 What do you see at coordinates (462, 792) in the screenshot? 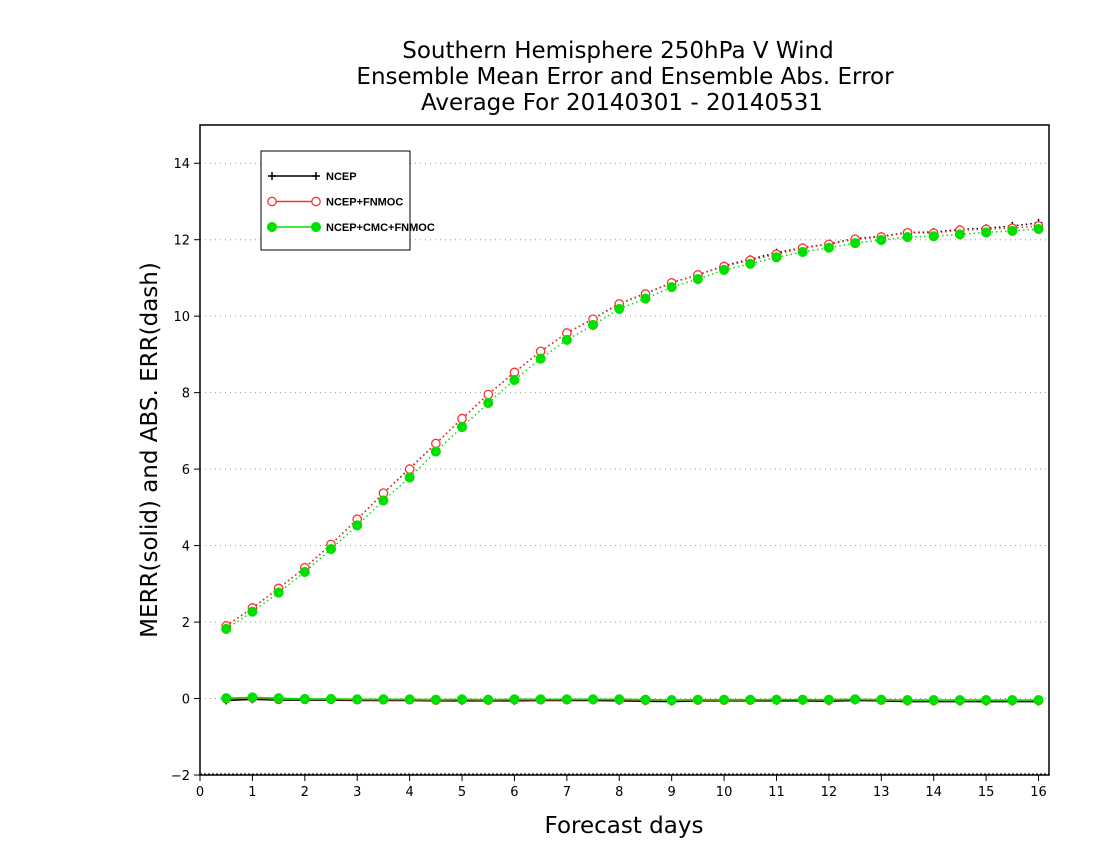
I see `x-tick-label-5: 5` at bounding box center [462, 792].